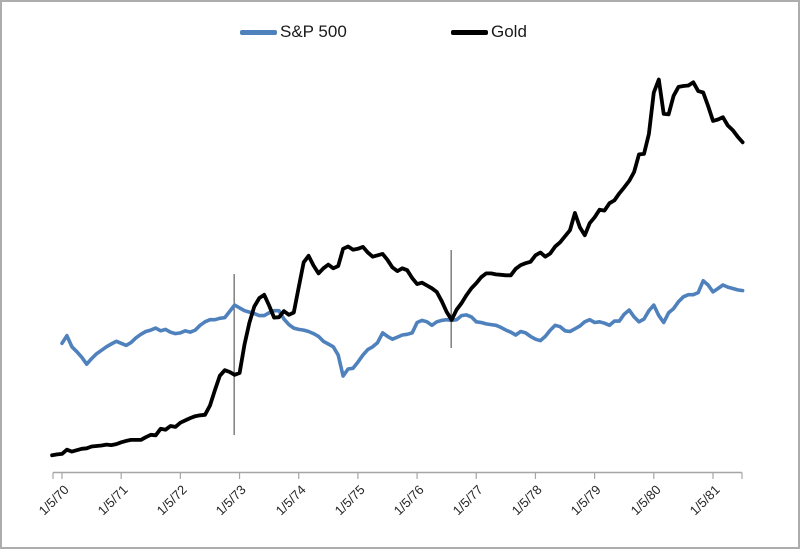 The image size is (800, 549). I want to click on legend-label: Gold, so click(509, 31).